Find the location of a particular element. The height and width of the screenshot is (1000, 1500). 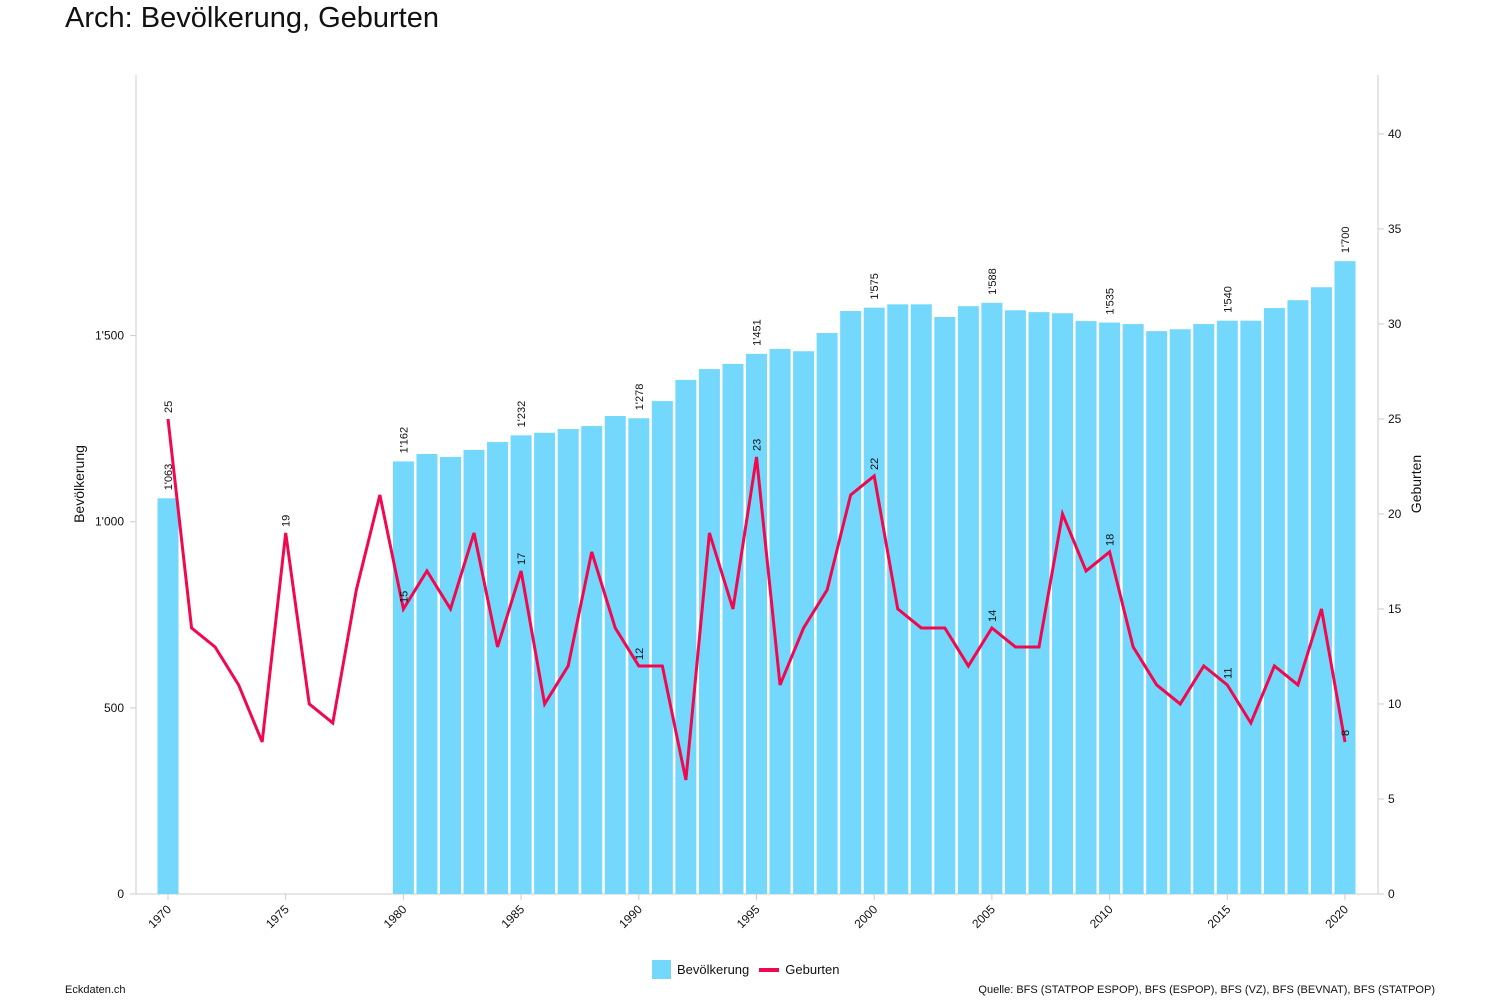

bar-1998 is located at coordinates (827, 613).